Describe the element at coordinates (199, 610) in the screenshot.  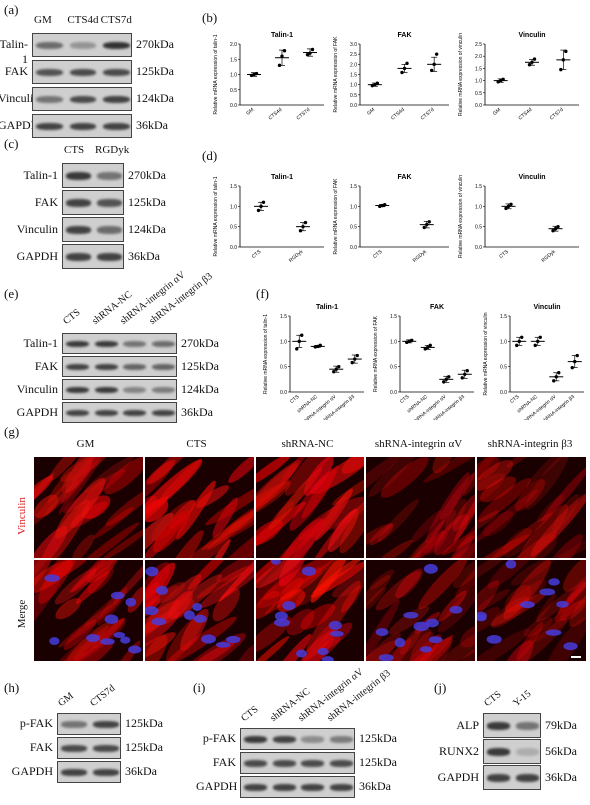
I see `merge-micrograph` at that location.